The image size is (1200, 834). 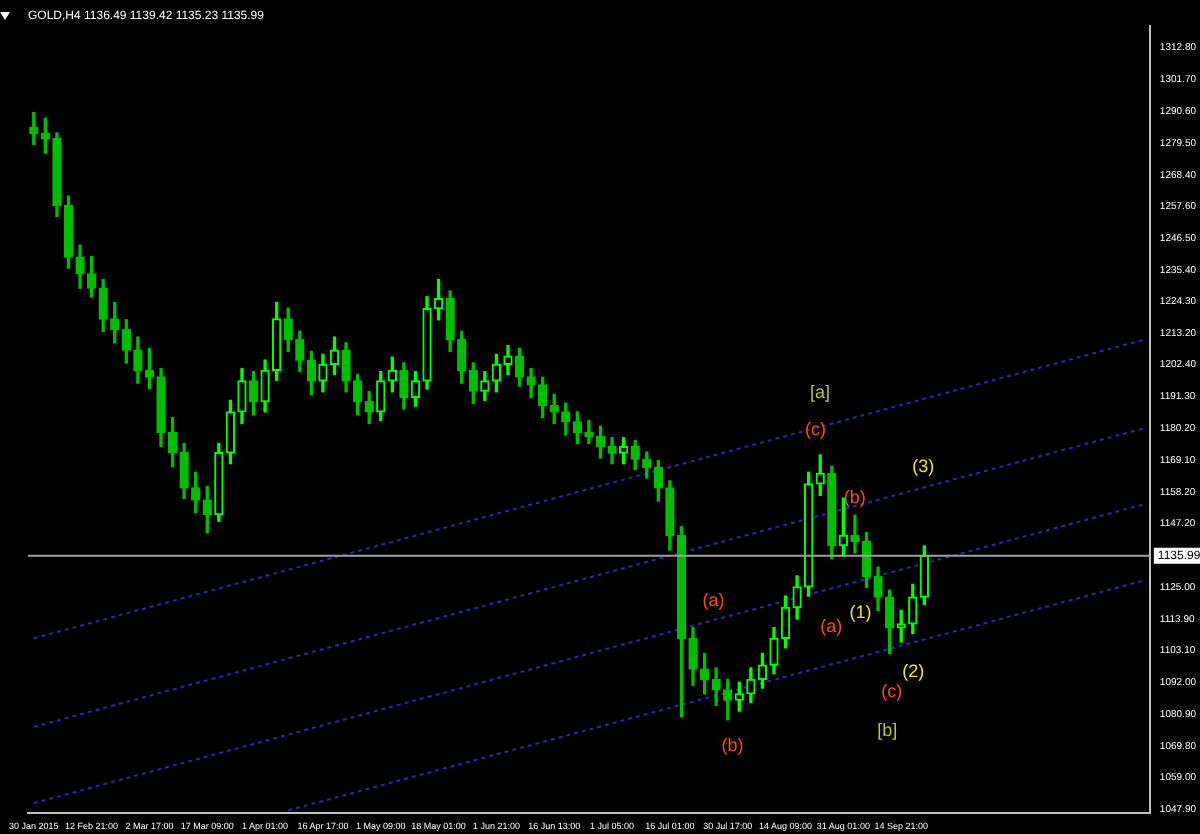 I want to click on annotation: [a], so click(x=820, y=392).